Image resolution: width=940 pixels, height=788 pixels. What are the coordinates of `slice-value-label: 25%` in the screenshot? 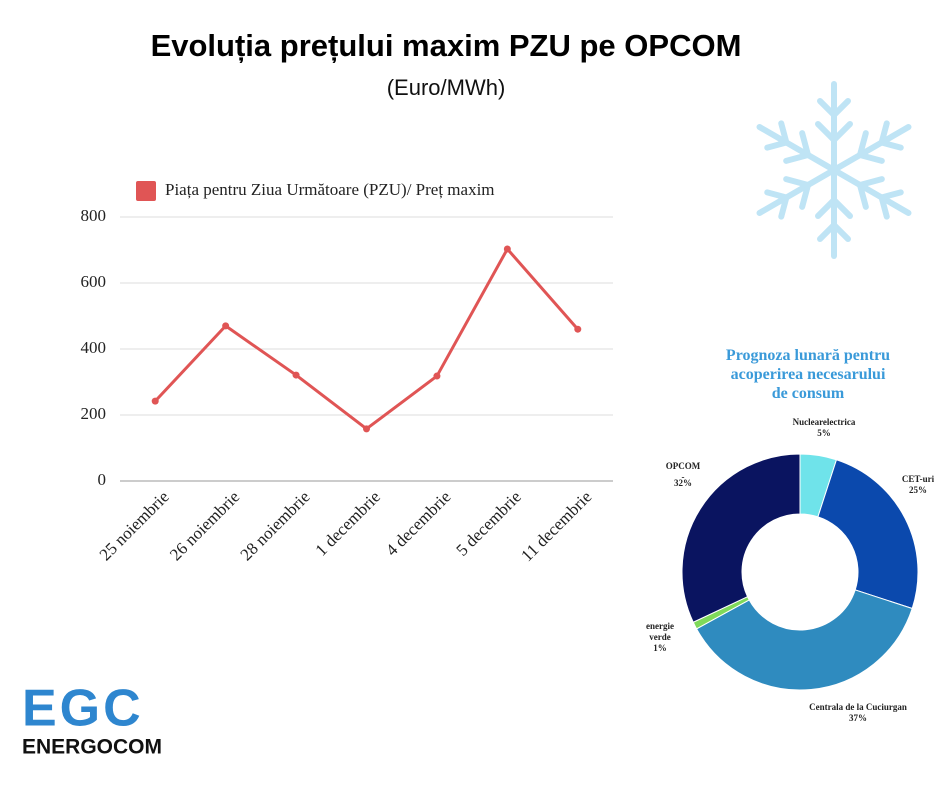 It's located at (918, 490).